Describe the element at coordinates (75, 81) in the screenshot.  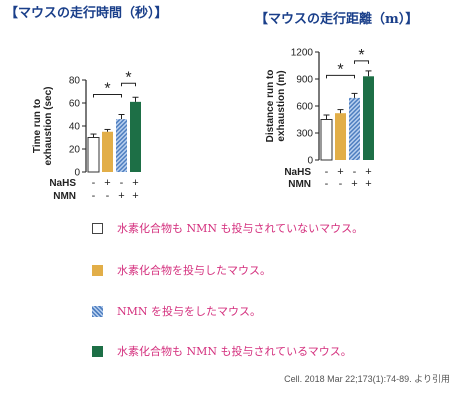
I see `y-tick-label: 80` at that location.